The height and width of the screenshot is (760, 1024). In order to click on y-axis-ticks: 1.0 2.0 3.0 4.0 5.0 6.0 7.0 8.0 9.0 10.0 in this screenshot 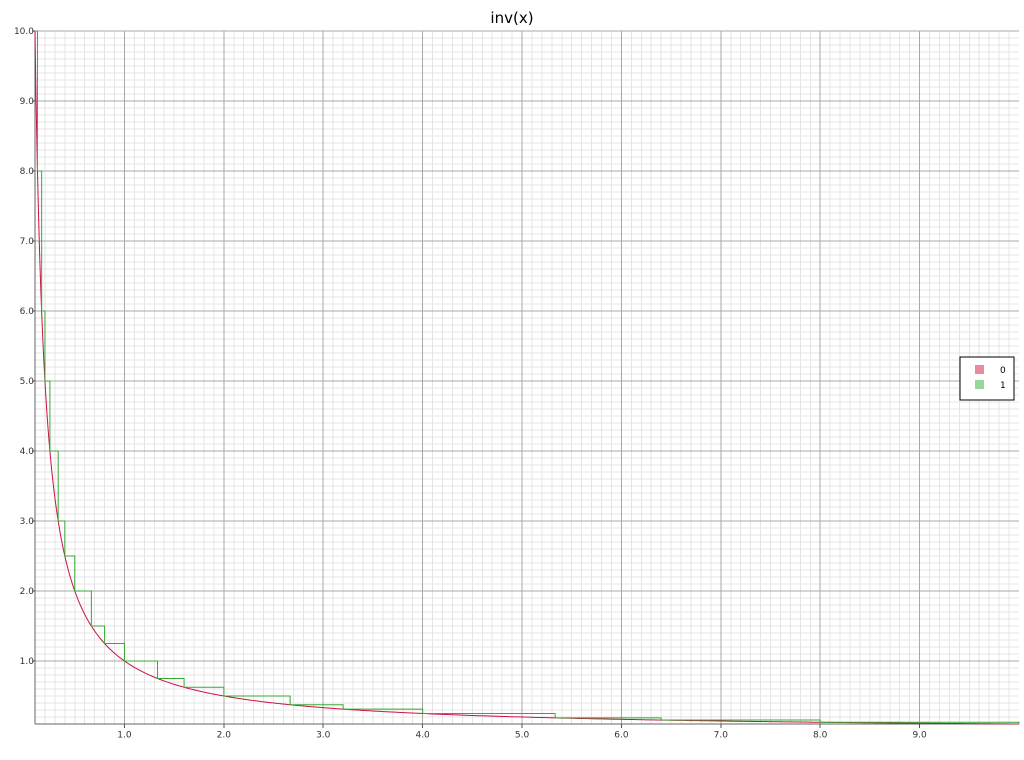, I will do `click(24, 347)`.